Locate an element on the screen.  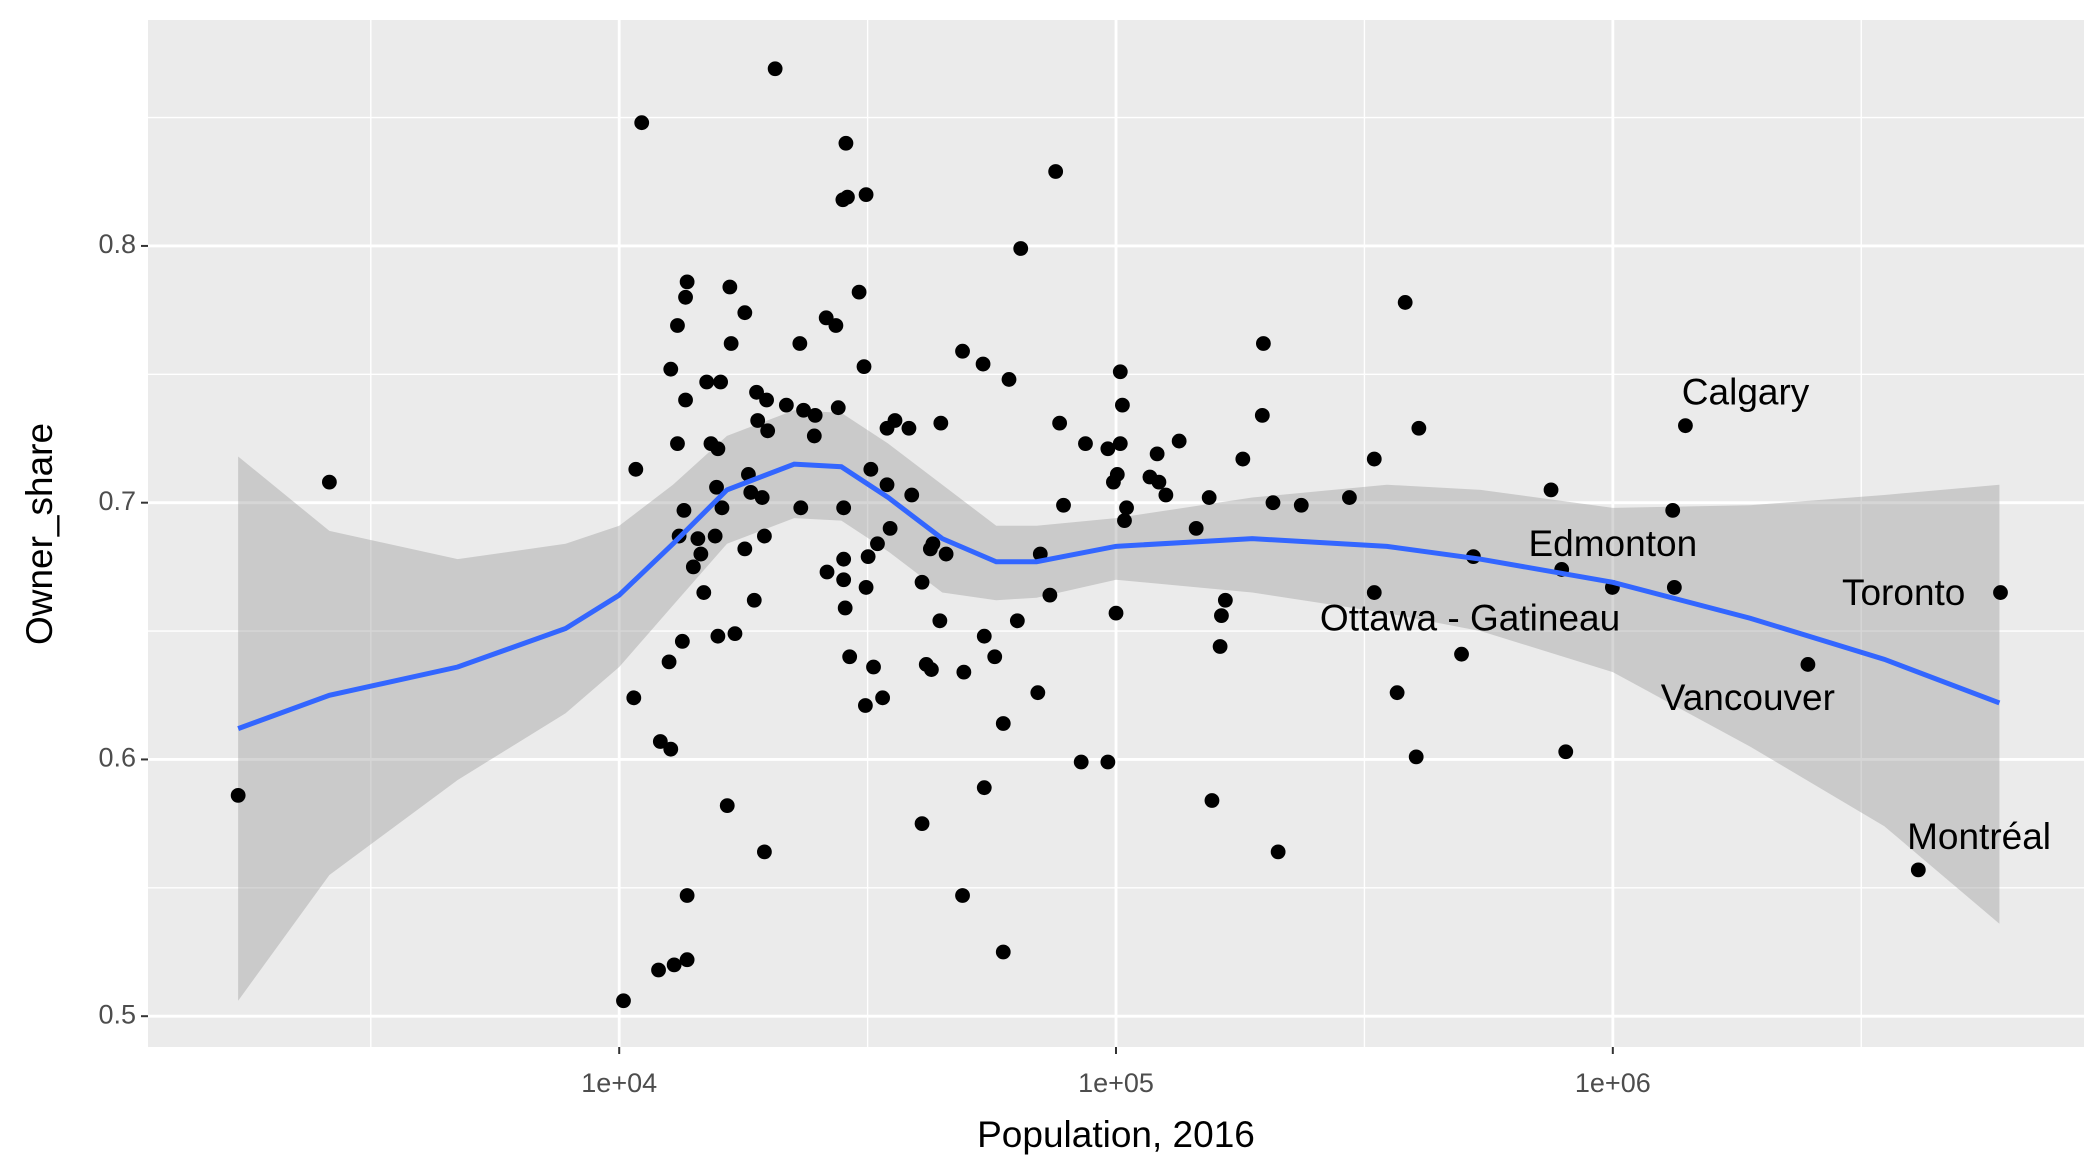
y-axis-title: Owner_share is located at coordinates (39, 534).